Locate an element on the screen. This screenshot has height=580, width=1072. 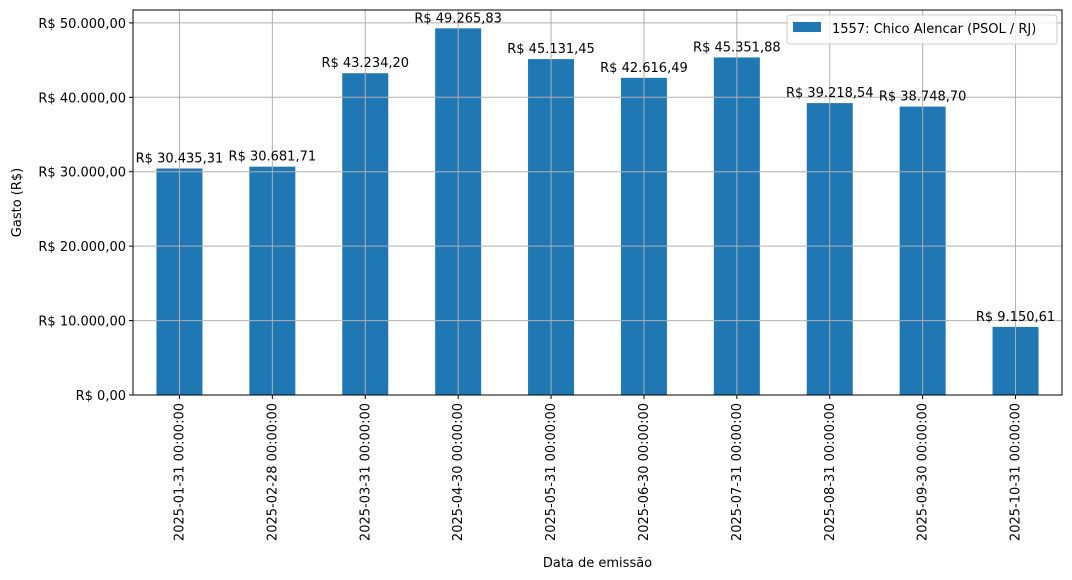
x-tick-label: 2025-06-30 00:00:00 is located at coordinates (644, 472).